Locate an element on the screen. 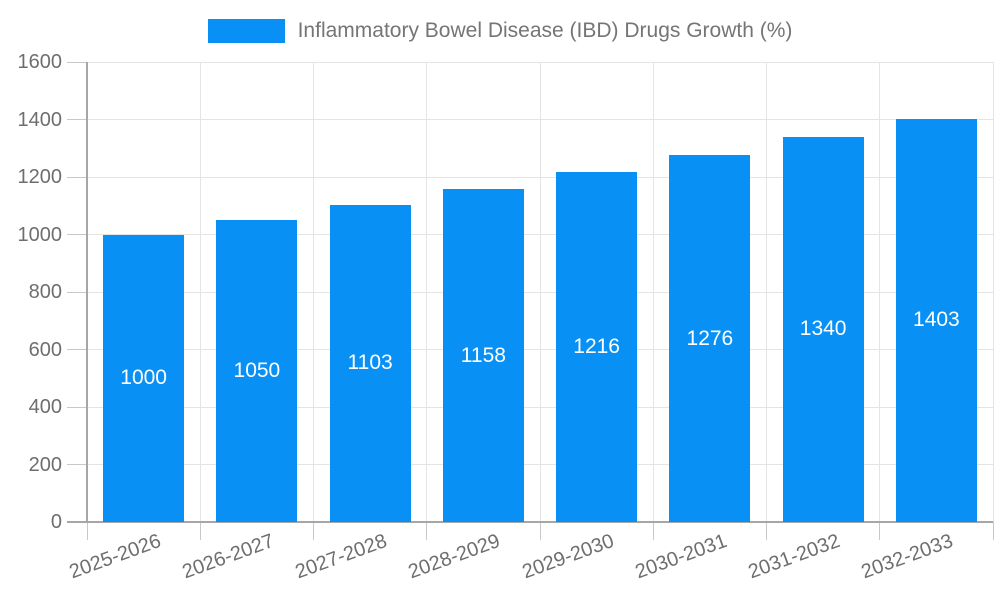 The height and width of the screenshot is (600, 1000). bar-value-label: 1340 is located at coordinates (823, 329).